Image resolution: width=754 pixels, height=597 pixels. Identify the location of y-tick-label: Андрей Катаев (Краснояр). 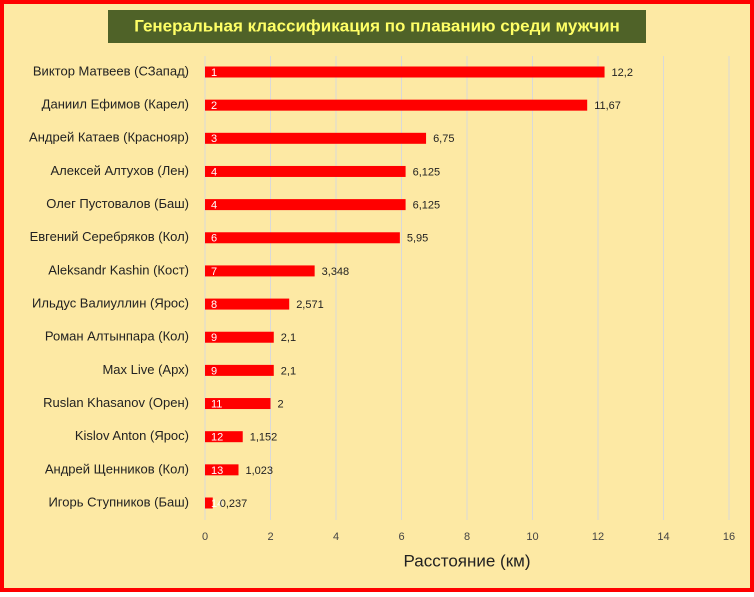
(109, 137).